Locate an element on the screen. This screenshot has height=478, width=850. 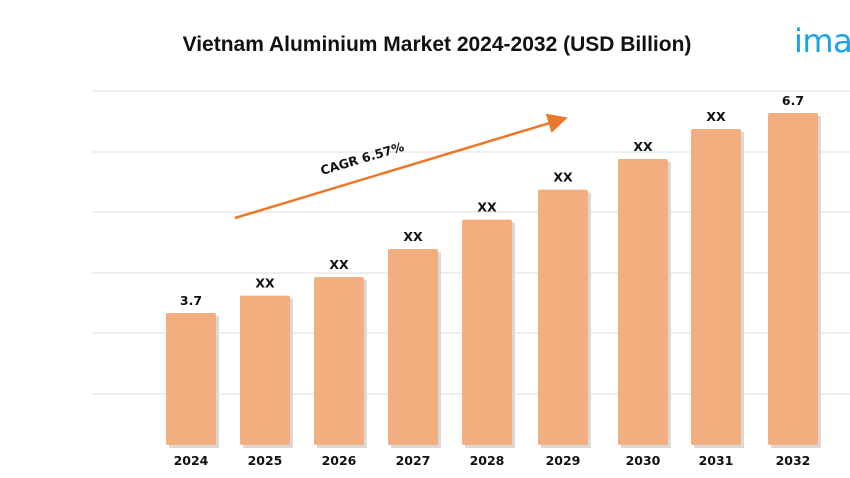
bar-2032 is located at coordinates (793, 279).